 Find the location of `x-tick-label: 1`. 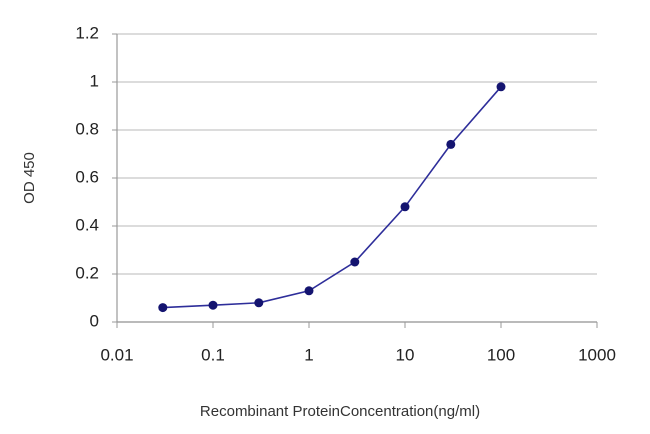

x-tick-label: 1 is located at coordinates (308, 354).